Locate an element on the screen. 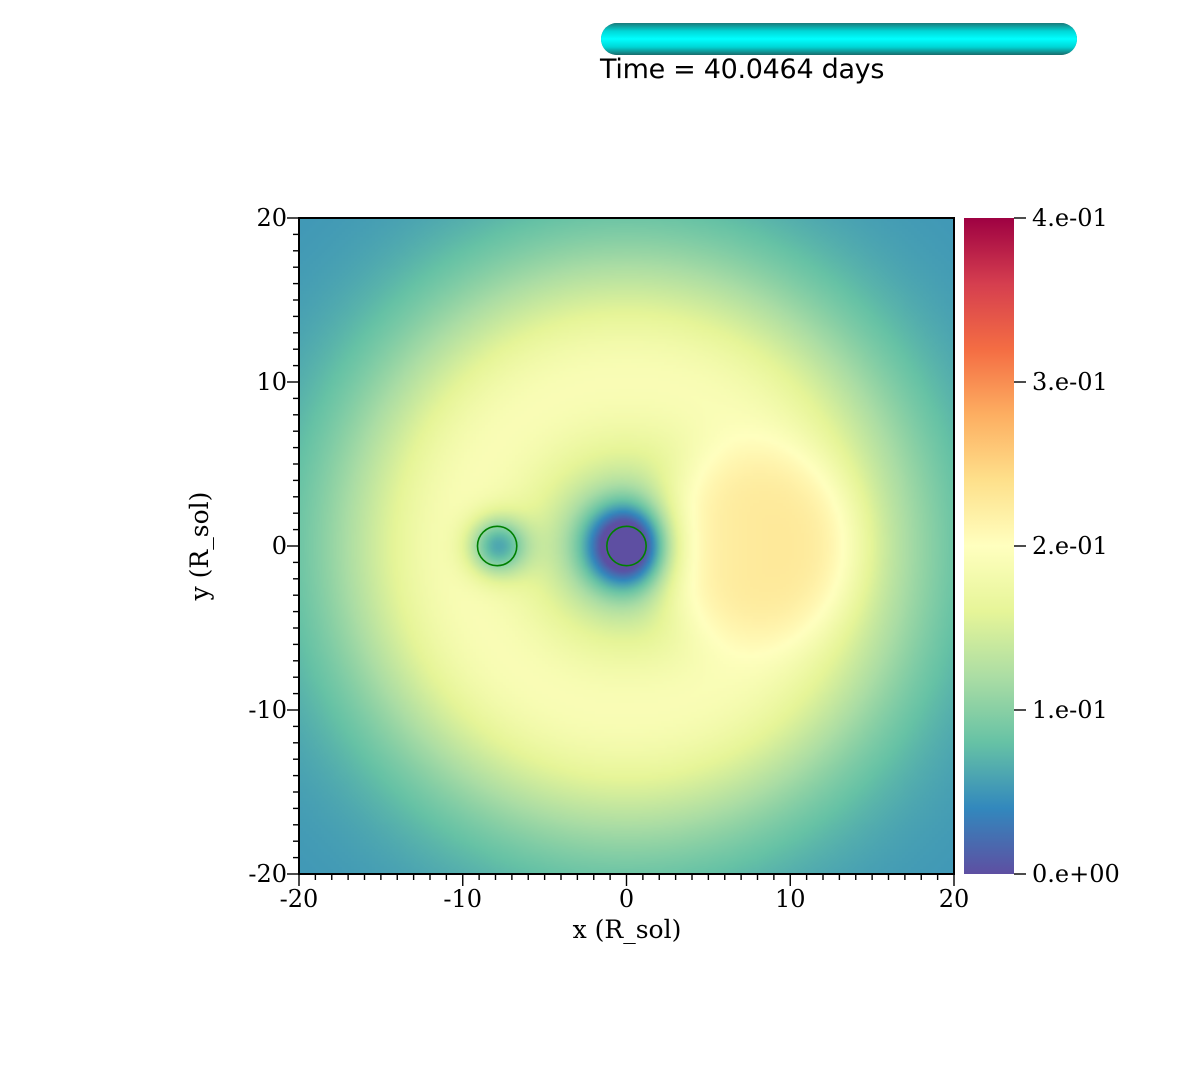  y-axis-title: y (R_sol) is located at coordinates (199, 547).